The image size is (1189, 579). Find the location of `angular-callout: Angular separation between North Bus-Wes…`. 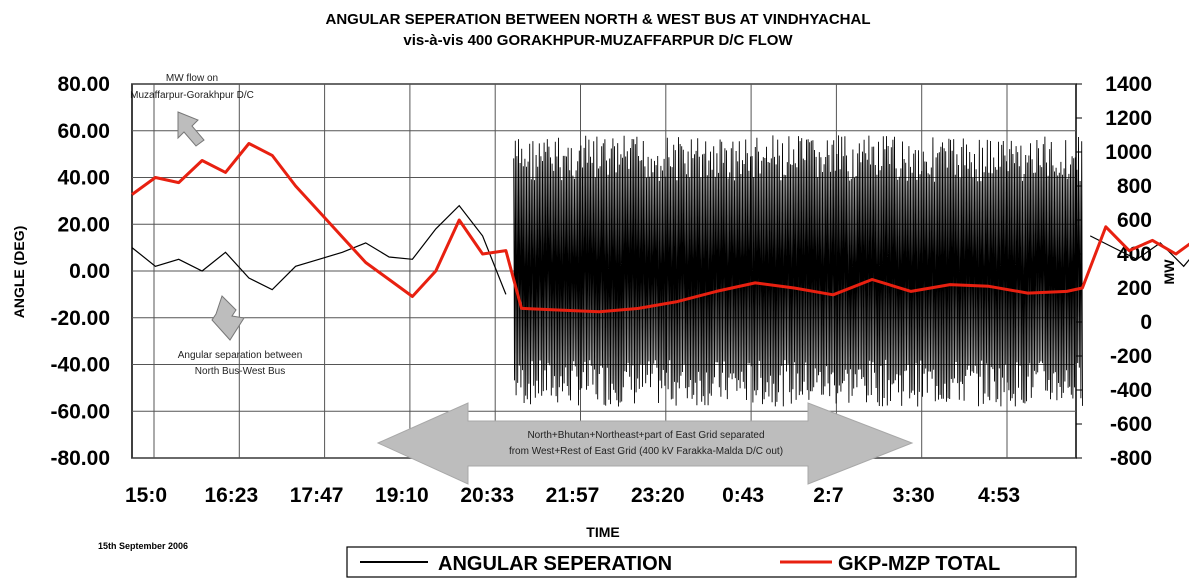

angular-callout: Angular separation between North Bus-Wes… is located at coordinates (240, 336).